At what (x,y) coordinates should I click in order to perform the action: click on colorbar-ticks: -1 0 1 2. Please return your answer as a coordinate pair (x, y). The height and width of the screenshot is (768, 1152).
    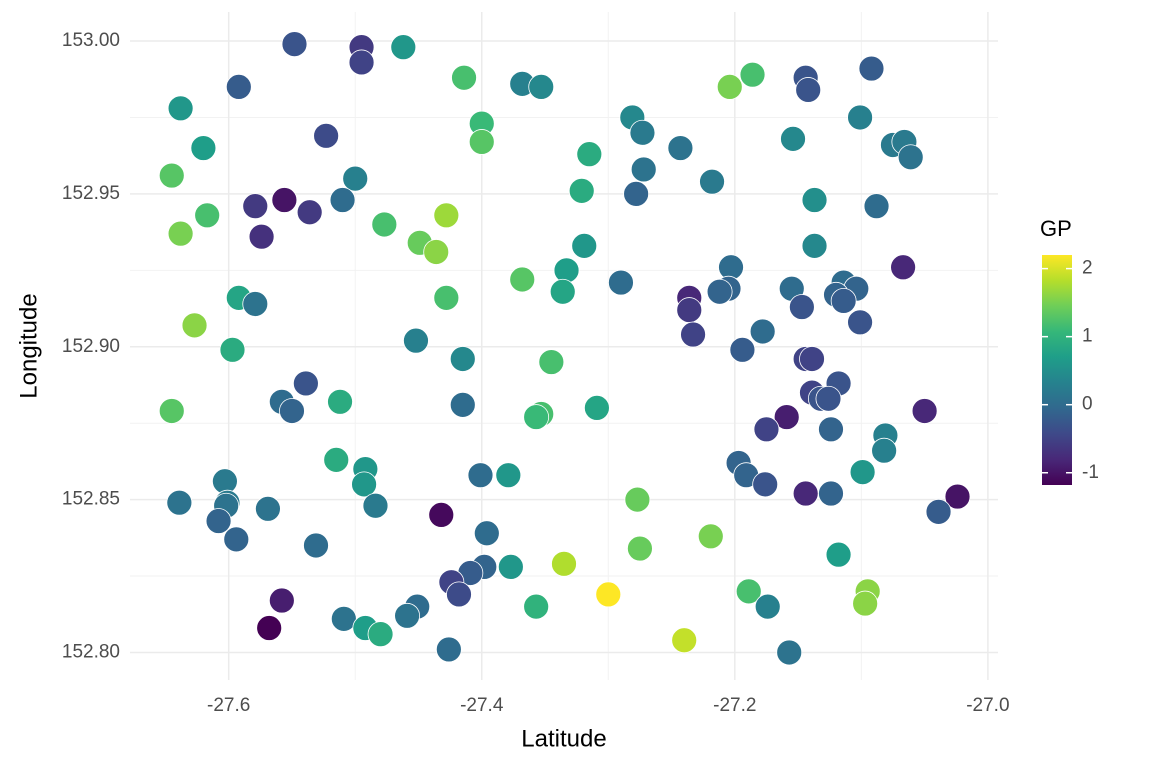
    Looking at the image, I should click on (1070, 370).